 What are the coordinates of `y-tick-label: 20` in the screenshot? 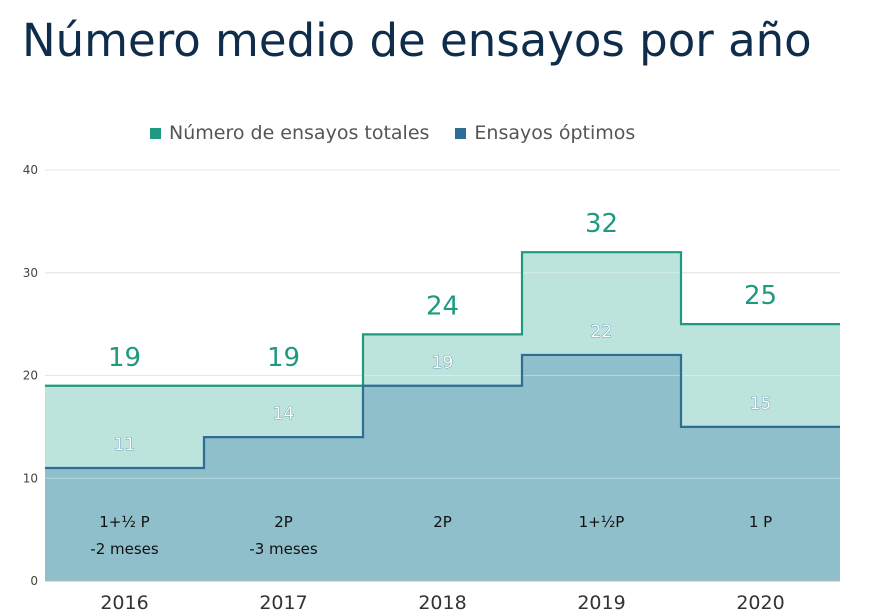 It's located at (30, 376).